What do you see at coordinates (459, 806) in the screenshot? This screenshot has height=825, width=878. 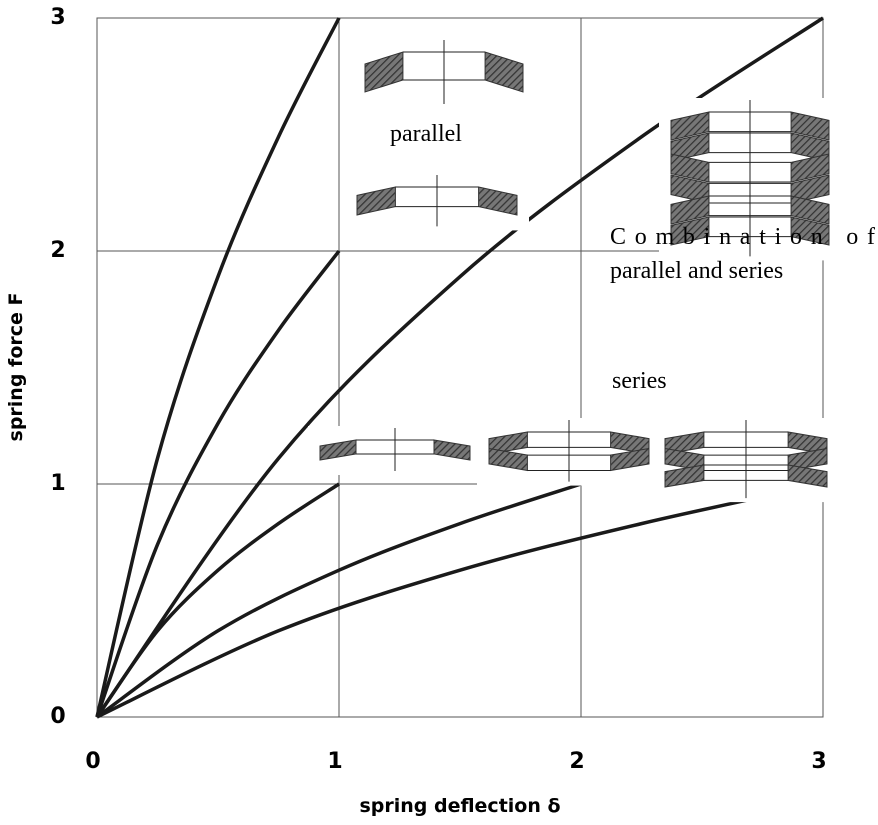 I see `x-axis-title: spring deflection δ` at bounding box center [459, 806].